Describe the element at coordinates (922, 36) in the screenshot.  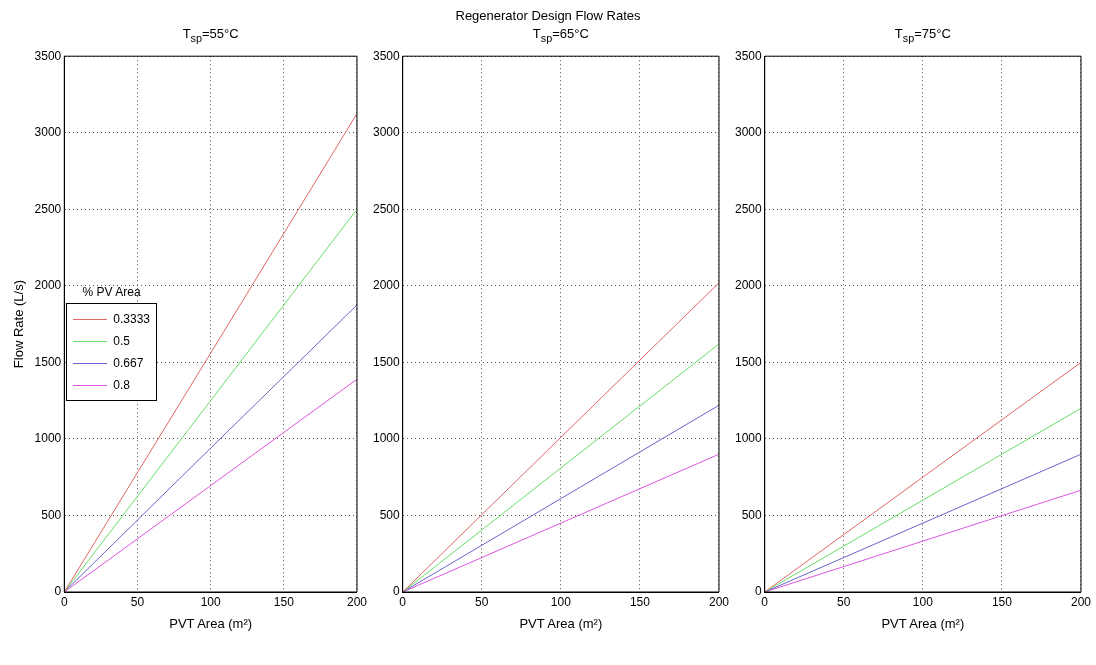
I see `chart-title: T$_{sp}$=75°C` at that location.